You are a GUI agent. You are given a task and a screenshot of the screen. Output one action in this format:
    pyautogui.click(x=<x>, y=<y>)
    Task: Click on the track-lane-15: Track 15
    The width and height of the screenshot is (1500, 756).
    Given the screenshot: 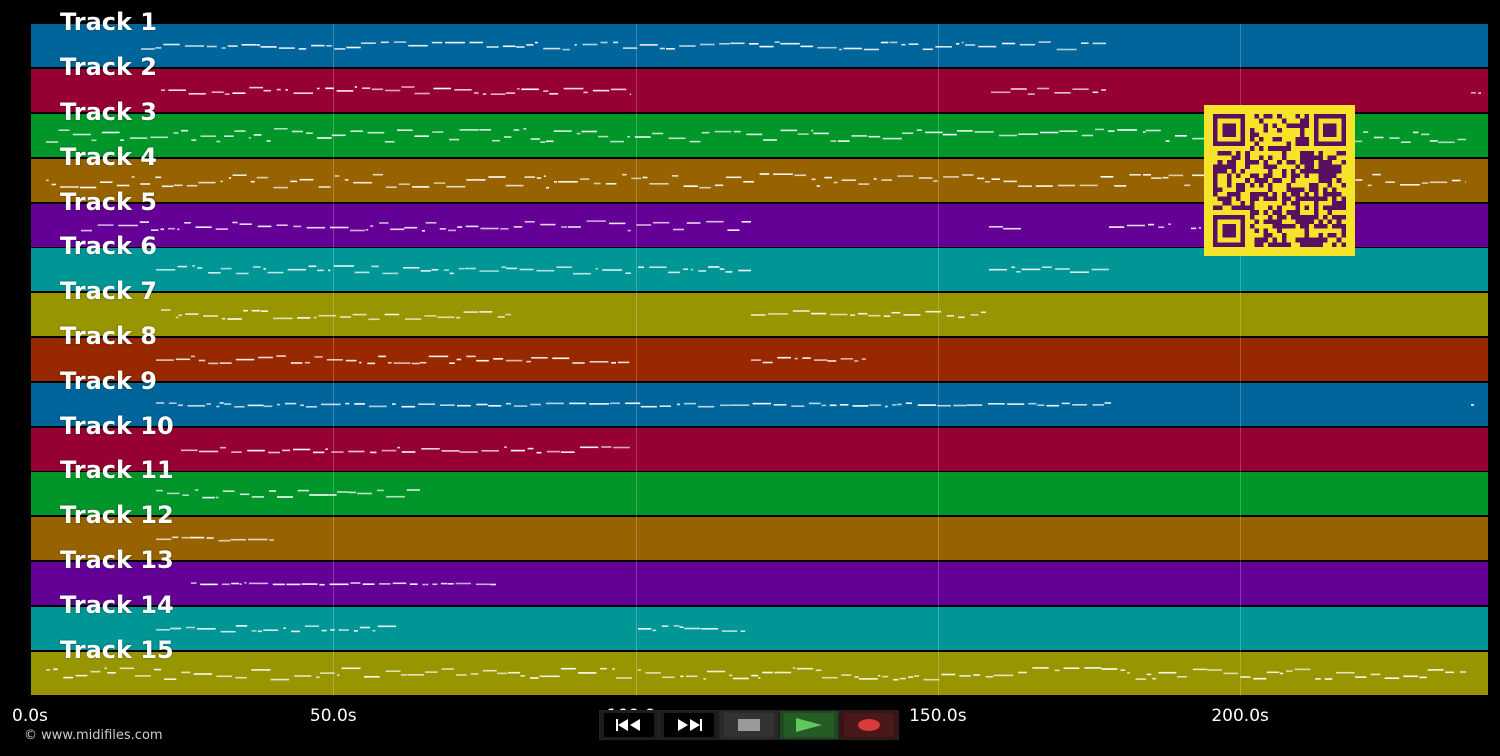 What is the action you would take?
    pyautogui.click(x=759, y=665)
    